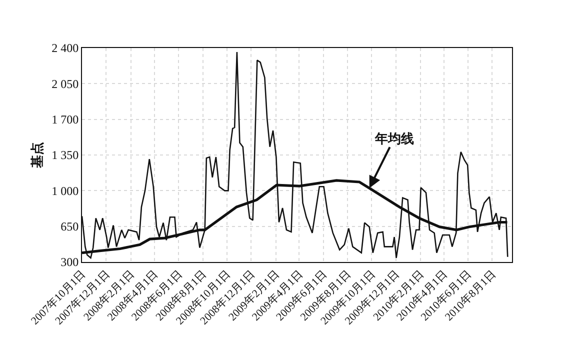 This screenshot has width=561, height=359. I want to click on y-tick-label: 650, so click(69, 227).